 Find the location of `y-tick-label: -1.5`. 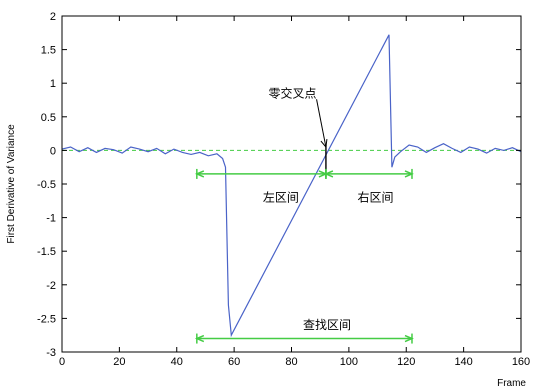

y-tick-label: -1.5 is located at coordinates (46, 252).